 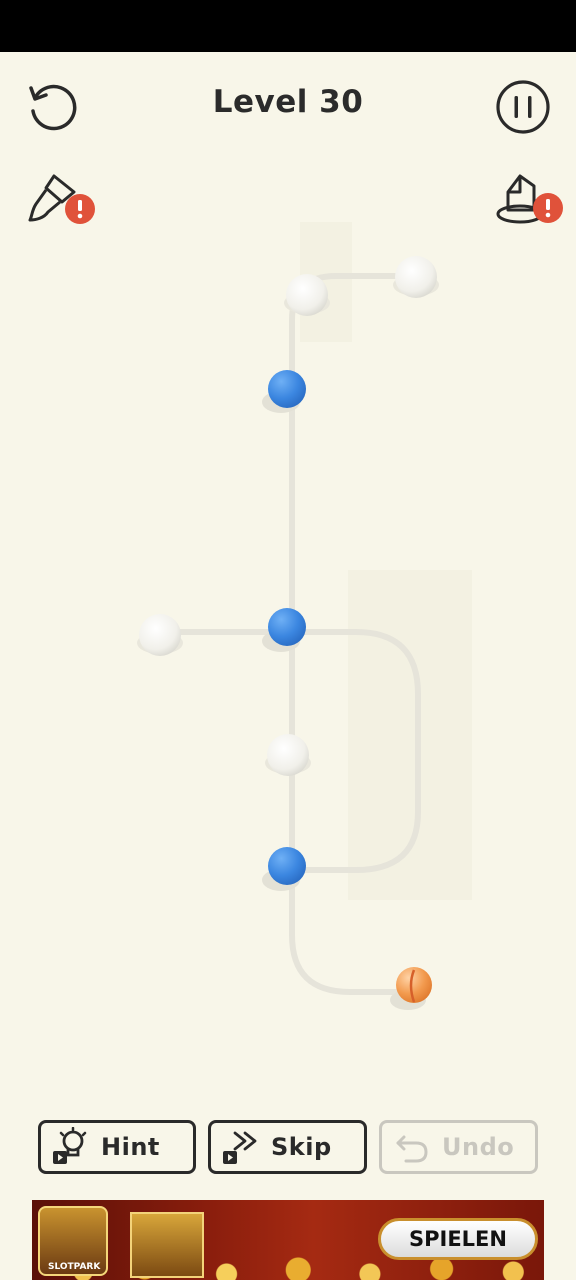 I want to click on orange-ball, so click(x=411, y=988).